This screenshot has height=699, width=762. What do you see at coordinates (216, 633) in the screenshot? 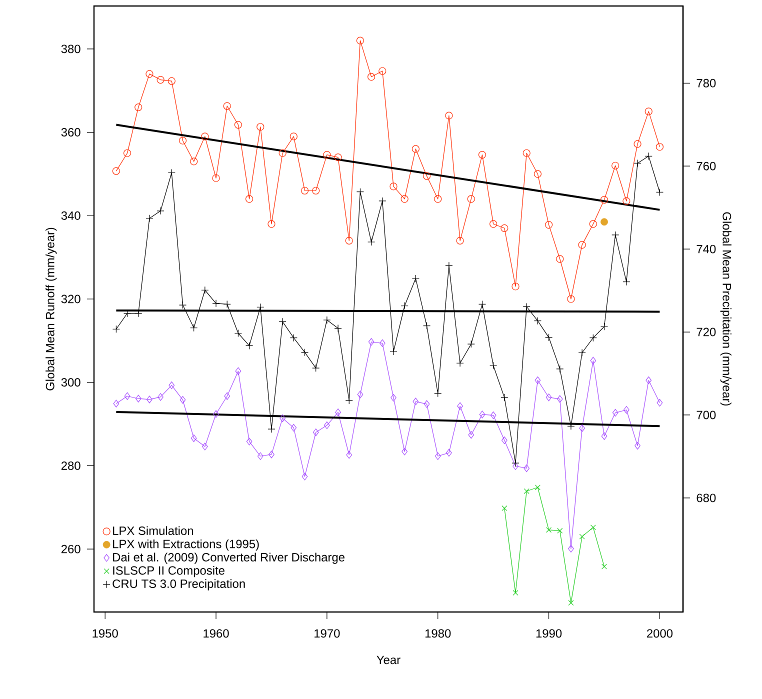
I see `x-tick-label: 1960` at bounding box center [216, 633].